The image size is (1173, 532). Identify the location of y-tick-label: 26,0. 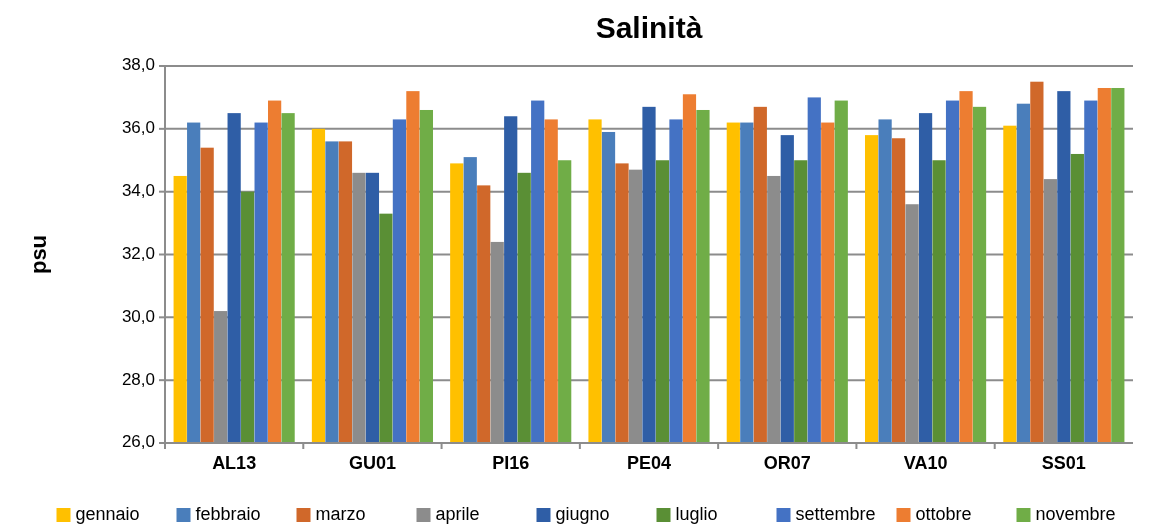
(138, 442).